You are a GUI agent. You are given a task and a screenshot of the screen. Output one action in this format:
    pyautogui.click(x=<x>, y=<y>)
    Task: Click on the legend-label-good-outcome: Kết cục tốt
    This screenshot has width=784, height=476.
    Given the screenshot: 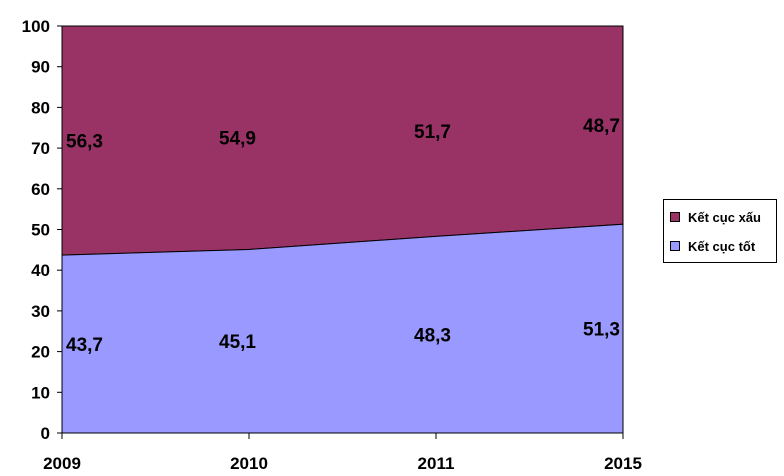 What is the action you would take?
    pyautogui.click(x=722, y=246)
    